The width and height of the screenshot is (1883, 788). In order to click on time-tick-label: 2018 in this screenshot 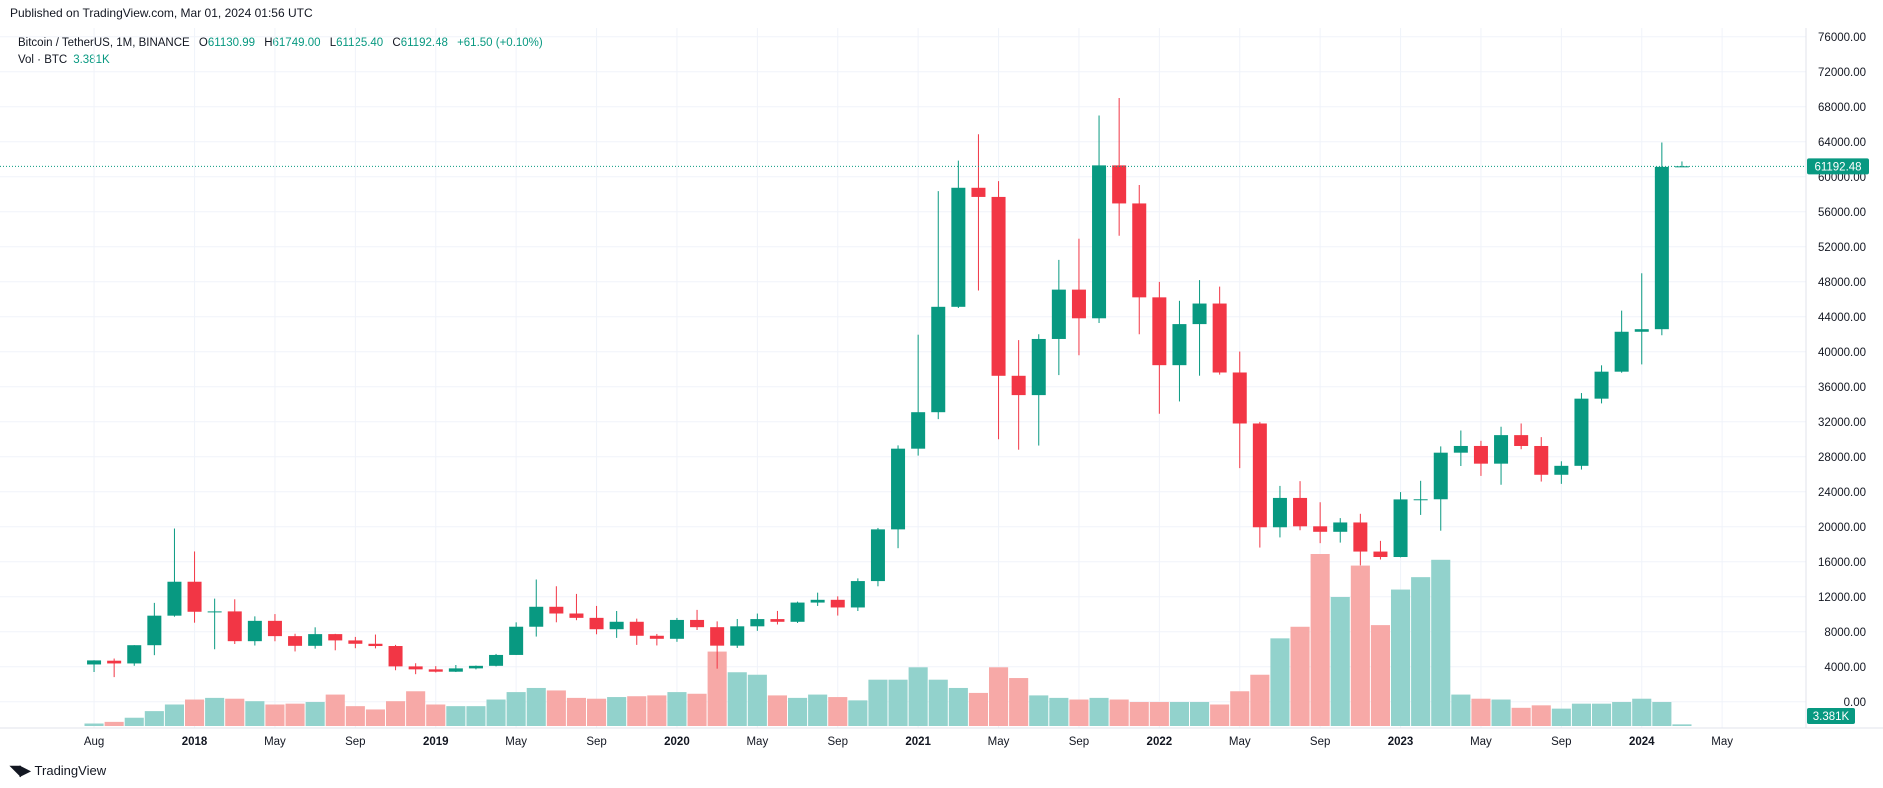, I will do `click(195, 742)`.